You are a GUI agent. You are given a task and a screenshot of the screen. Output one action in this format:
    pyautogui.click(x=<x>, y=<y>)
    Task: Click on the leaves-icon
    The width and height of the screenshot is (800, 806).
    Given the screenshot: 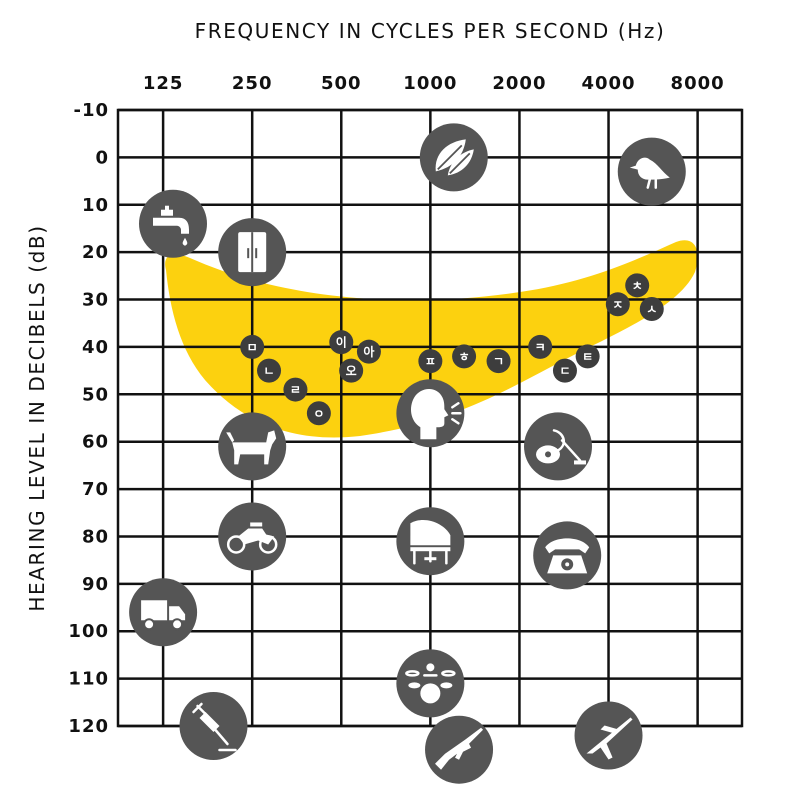 What is the action you would take?
    pyautogui.click(x=453, y=157)
    